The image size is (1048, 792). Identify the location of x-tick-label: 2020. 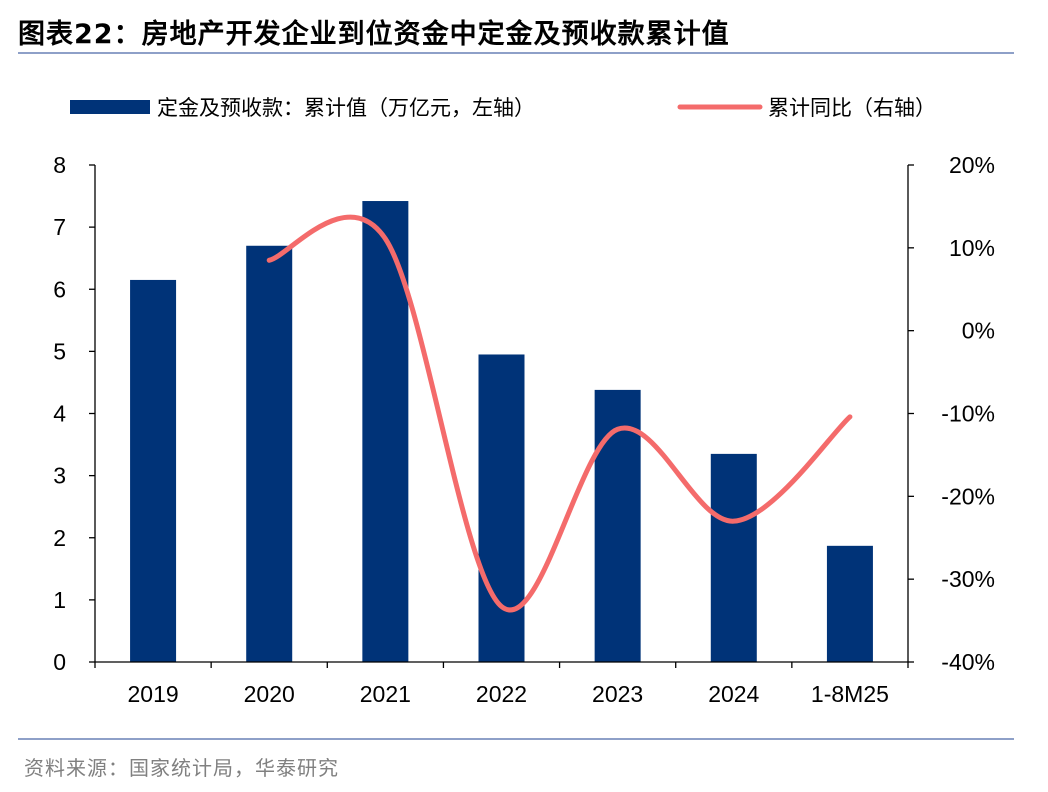
(269, 694).